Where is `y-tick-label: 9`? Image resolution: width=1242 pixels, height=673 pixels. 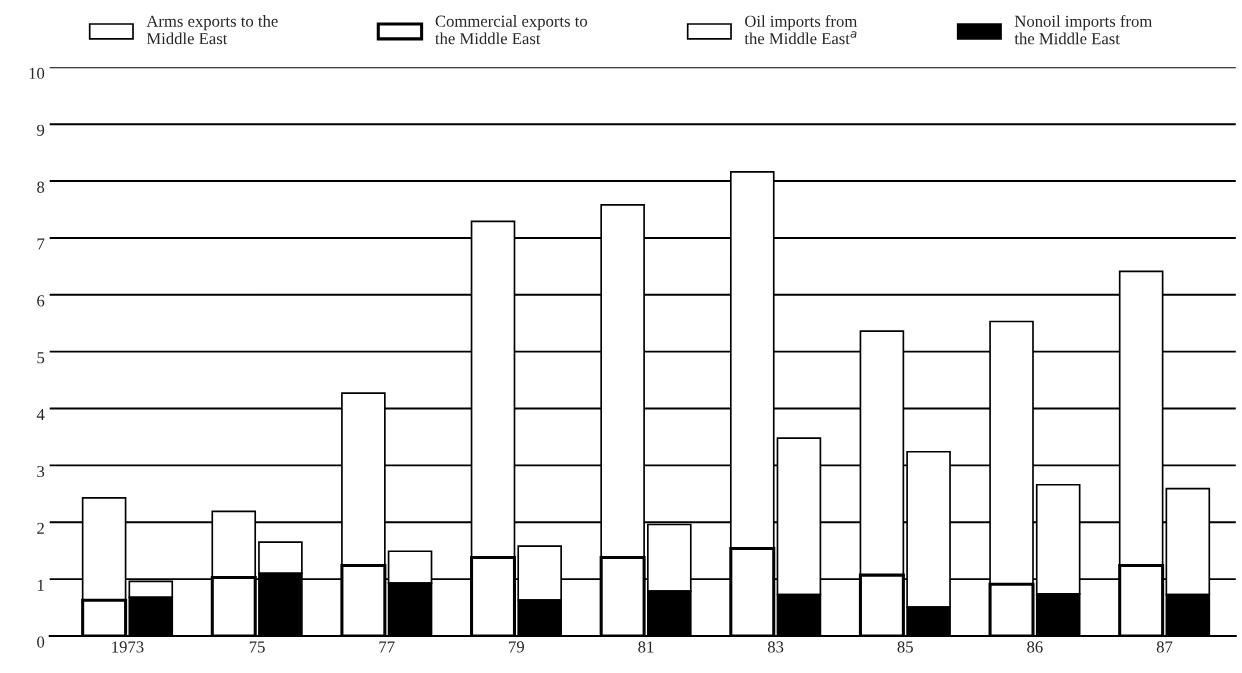
y-tick-label: 9 is located at coordinates (41, 130).